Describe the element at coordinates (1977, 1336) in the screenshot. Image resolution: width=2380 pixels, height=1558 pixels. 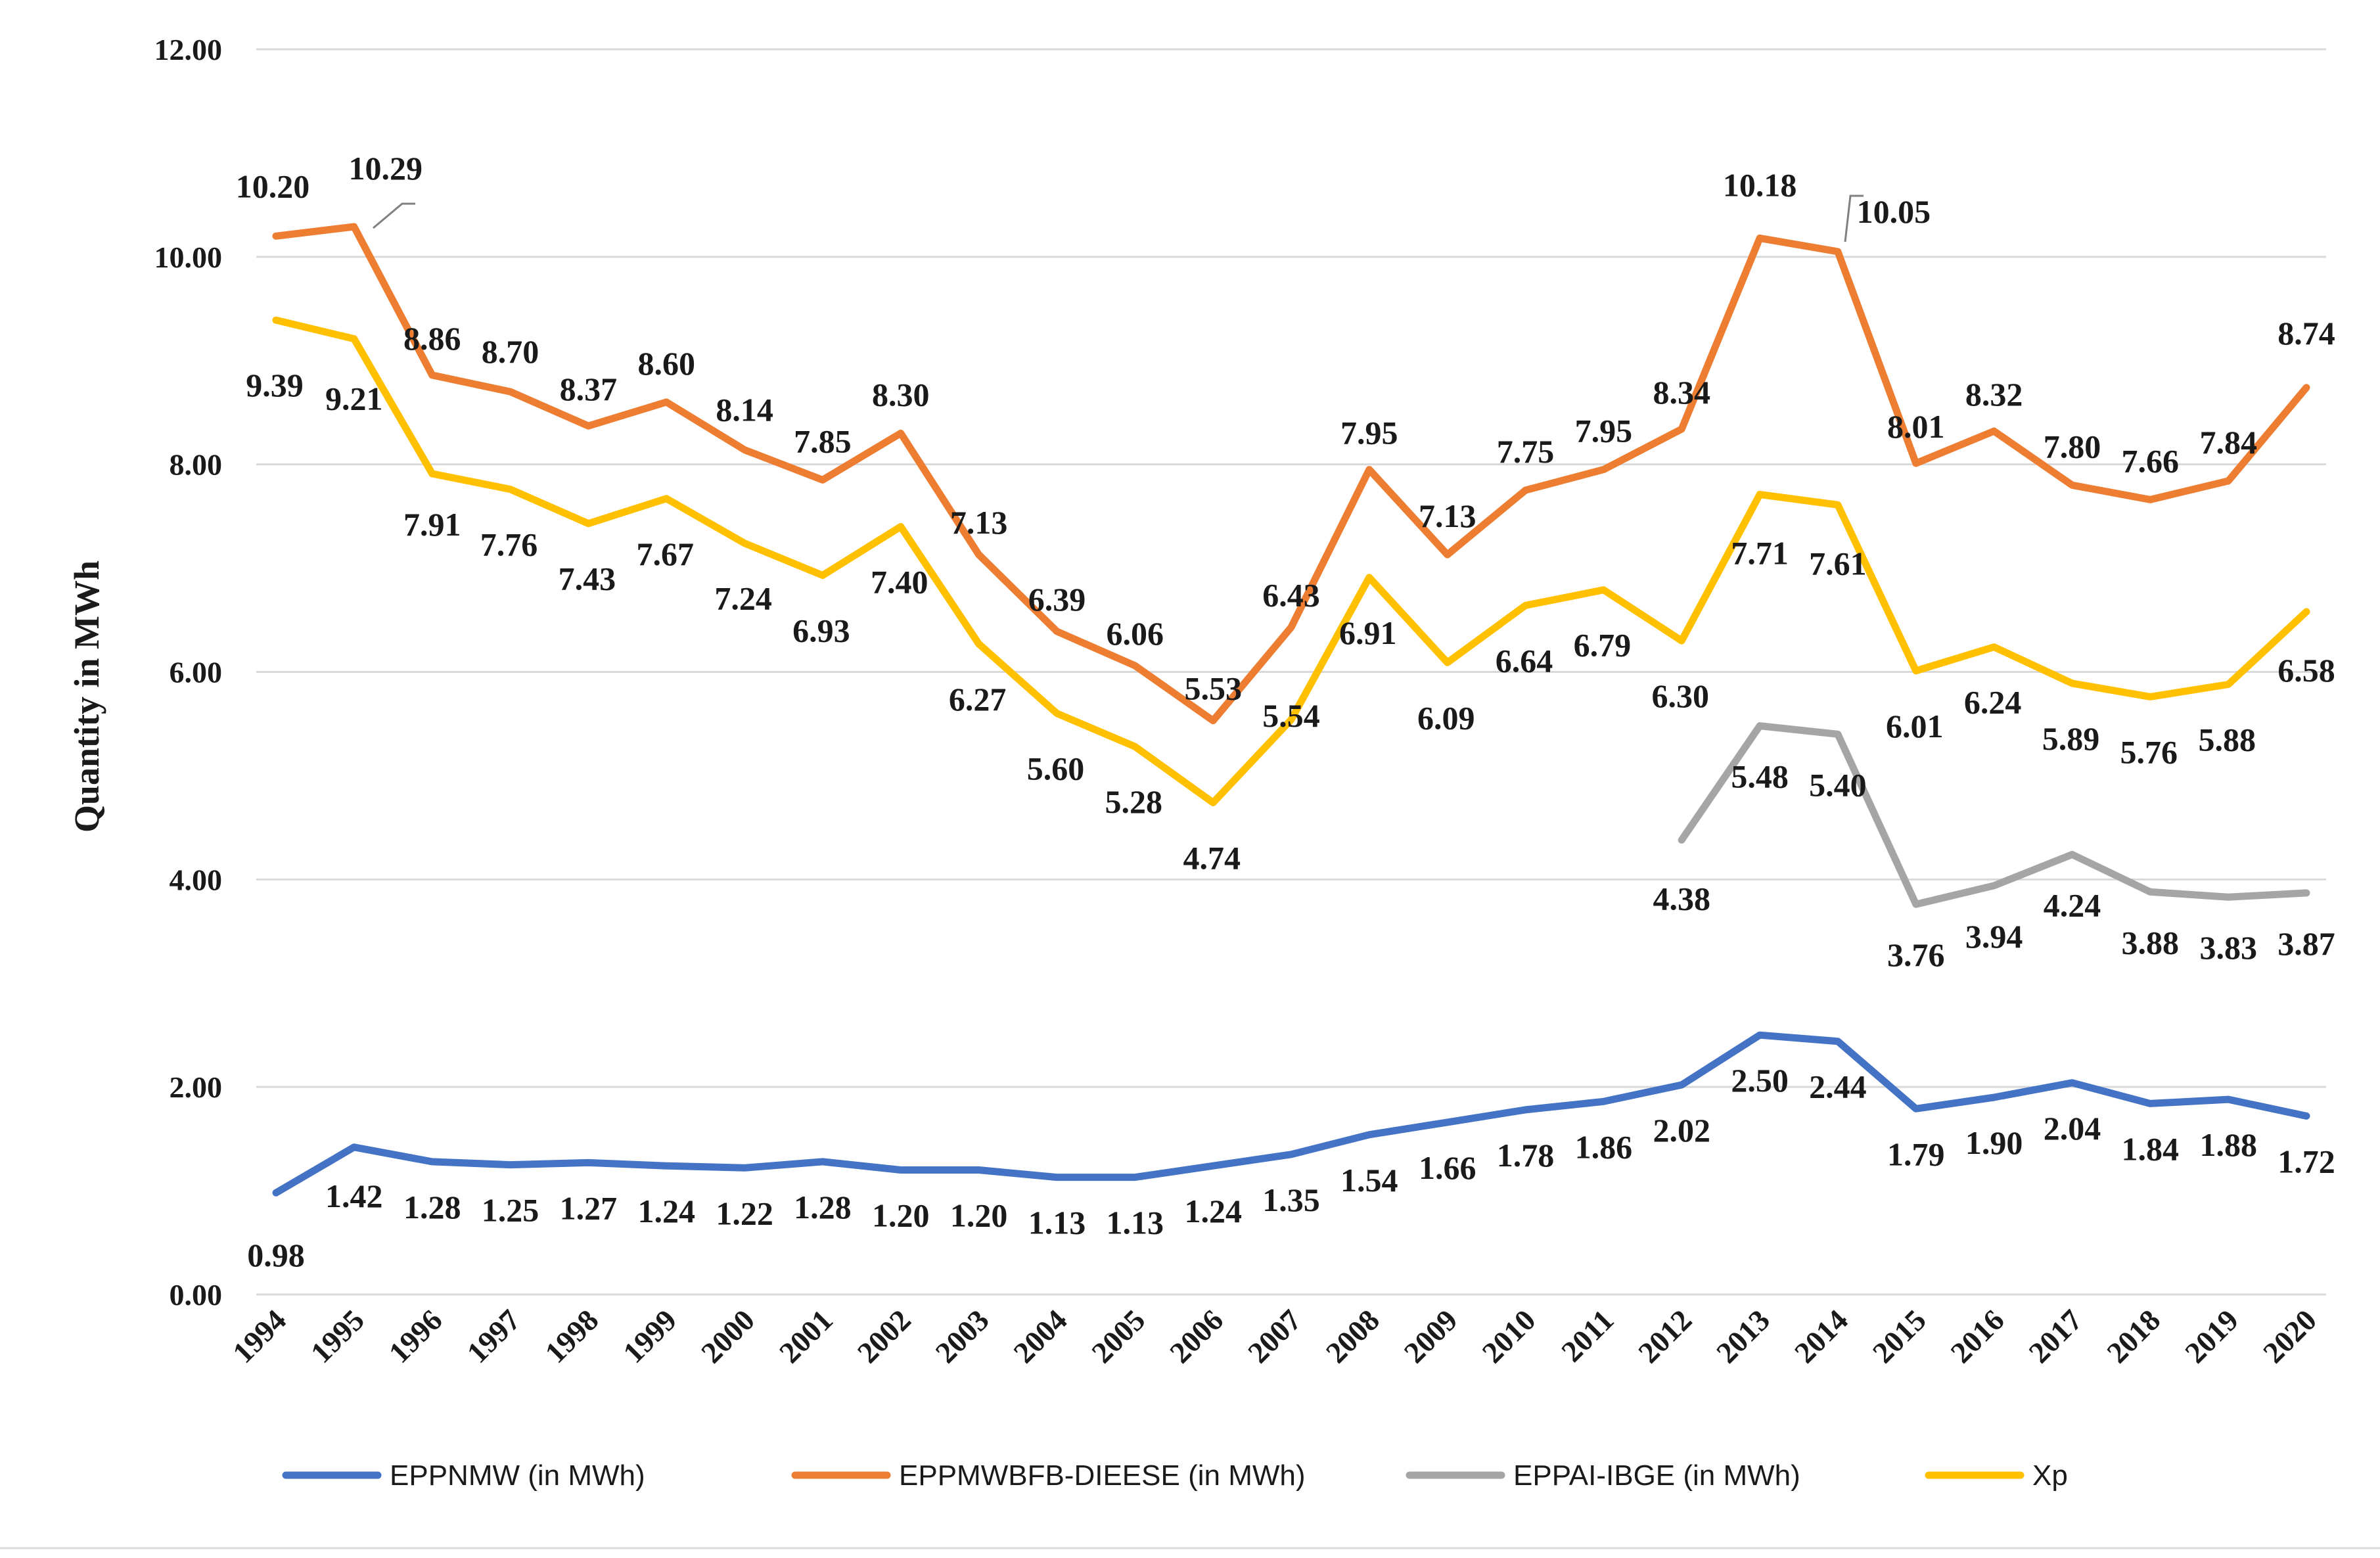
I see `x-tick-label: 2016` at that location.